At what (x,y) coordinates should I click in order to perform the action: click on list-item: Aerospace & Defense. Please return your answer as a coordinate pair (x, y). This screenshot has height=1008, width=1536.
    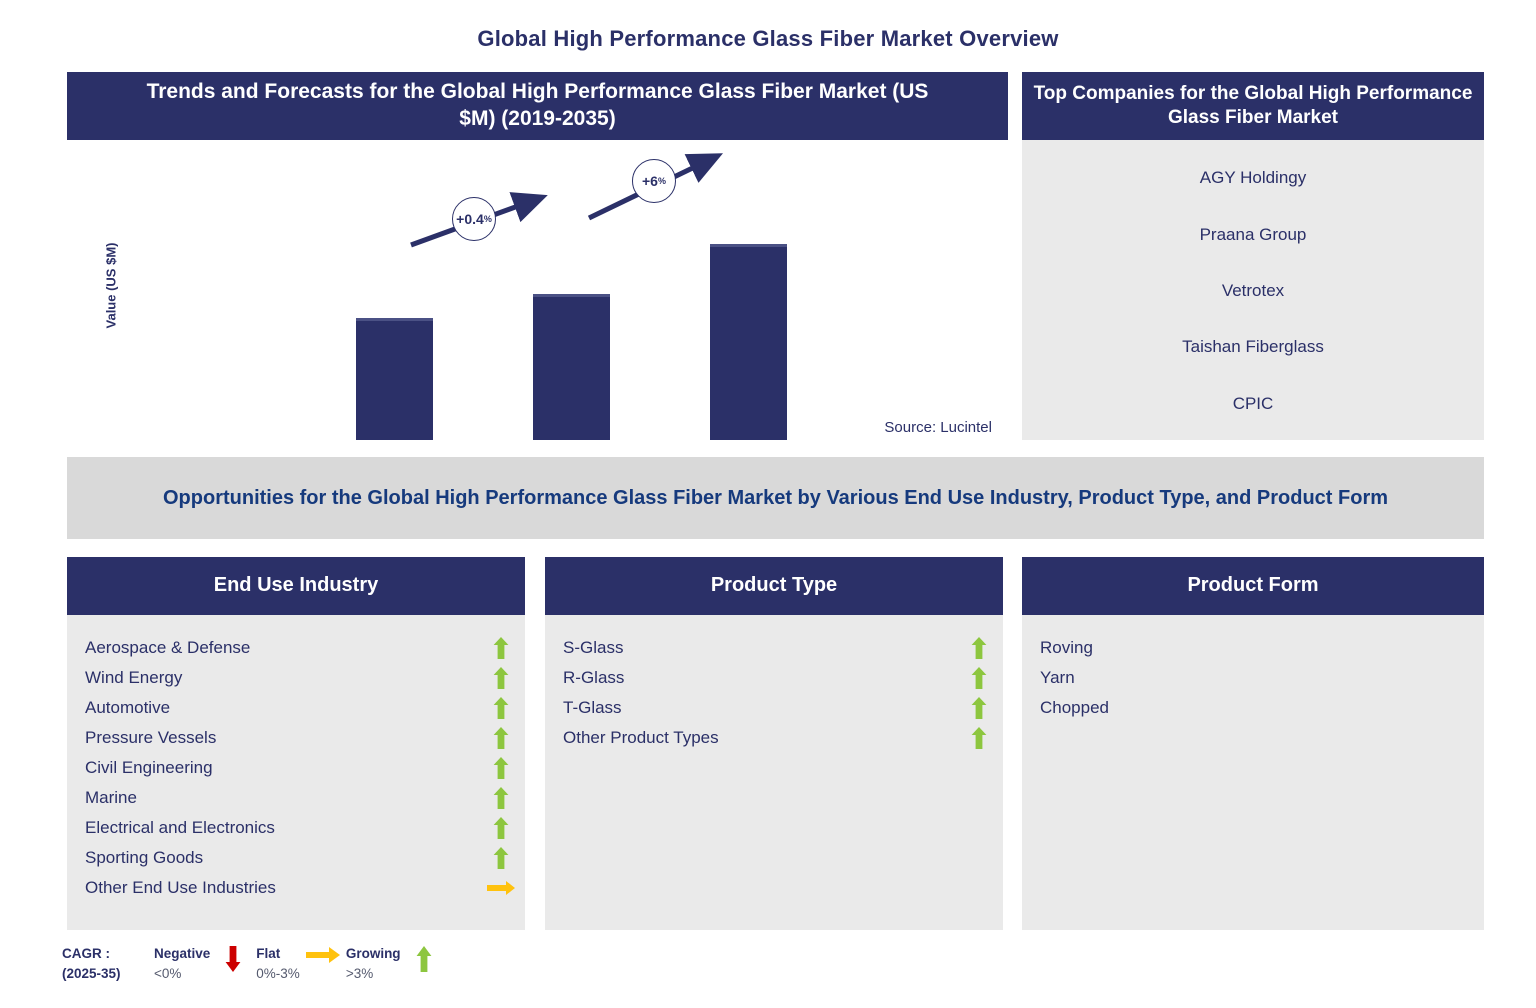
    Looking at the image, I should click on (296, 648).